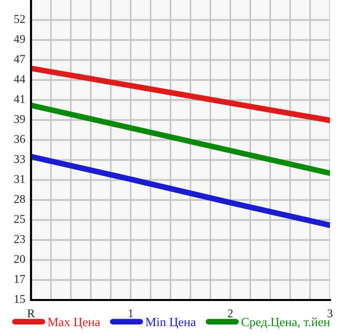  What do you see at coordinates (19, 299) in the screenshot?
I see `y-tick-label: 15` at bounding box center [19, 299].